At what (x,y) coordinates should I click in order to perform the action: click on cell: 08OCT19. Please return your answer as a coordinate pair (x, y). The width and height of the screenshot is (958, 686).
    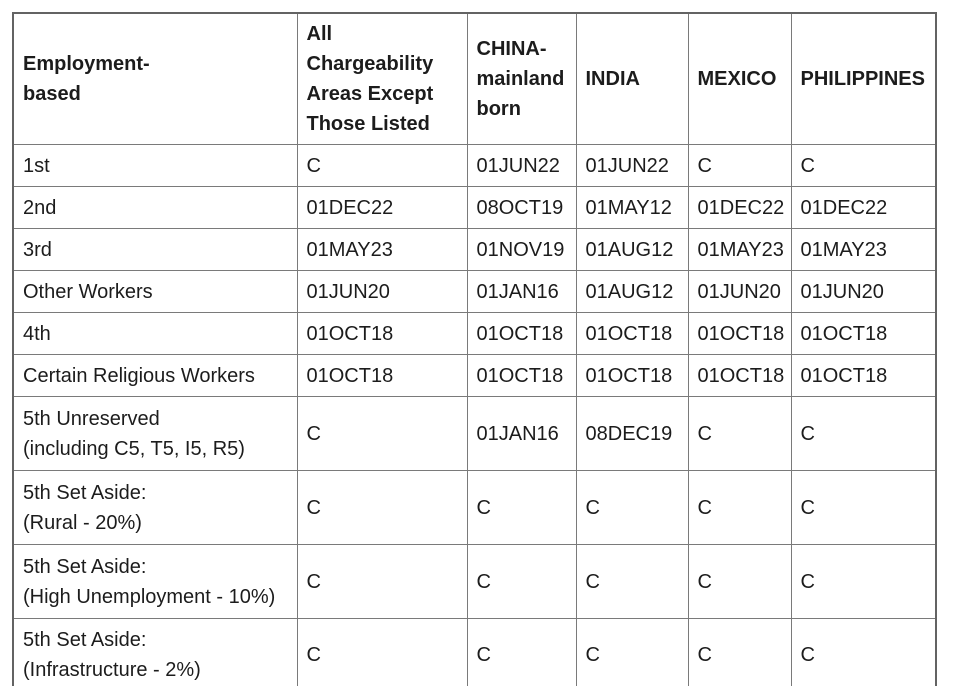
    Looking at the image, I should click on (521, 207).